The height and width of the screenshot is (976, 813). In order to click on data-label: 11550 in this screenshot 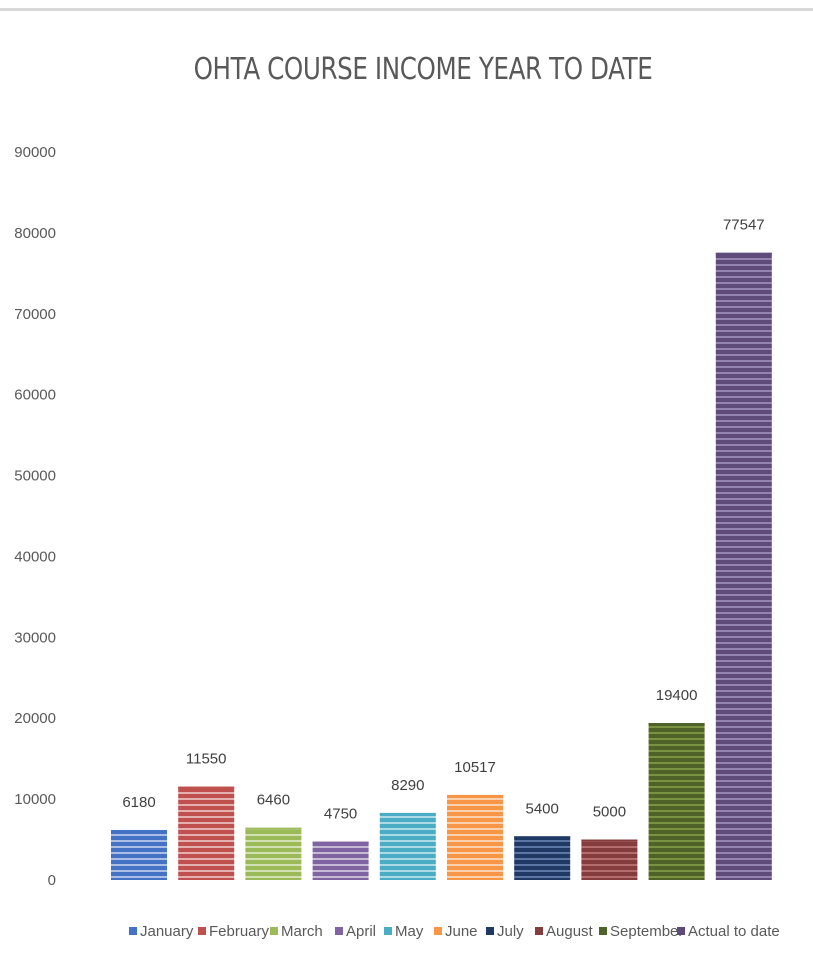, I will do `click(206, 759)`.